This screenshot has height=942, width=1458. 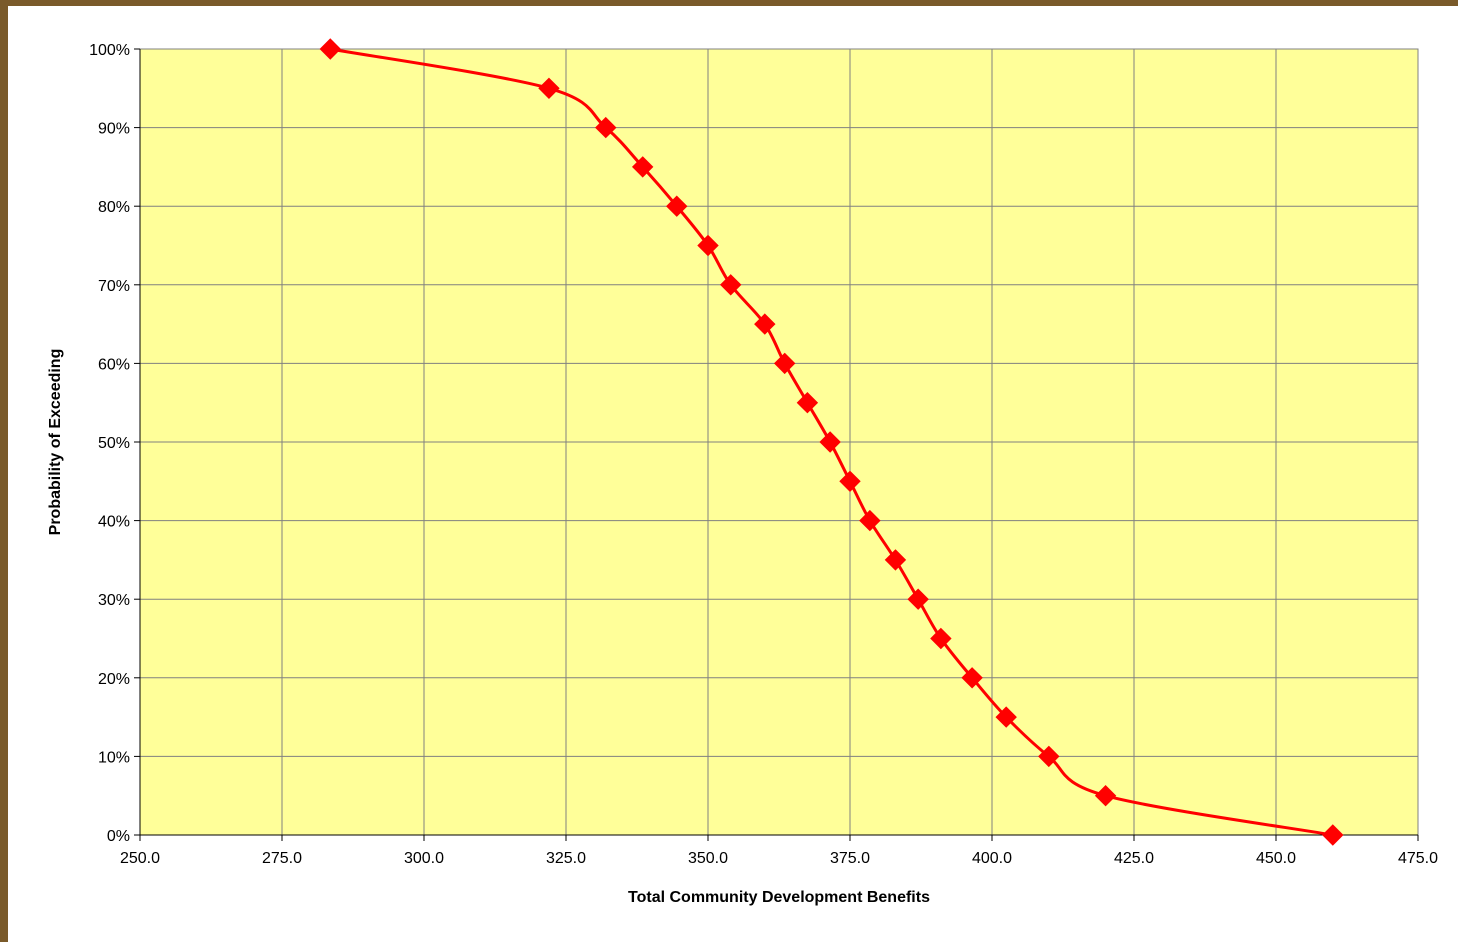 I want to click on x-tick-label: 350.0, so click(x=708, y=858).